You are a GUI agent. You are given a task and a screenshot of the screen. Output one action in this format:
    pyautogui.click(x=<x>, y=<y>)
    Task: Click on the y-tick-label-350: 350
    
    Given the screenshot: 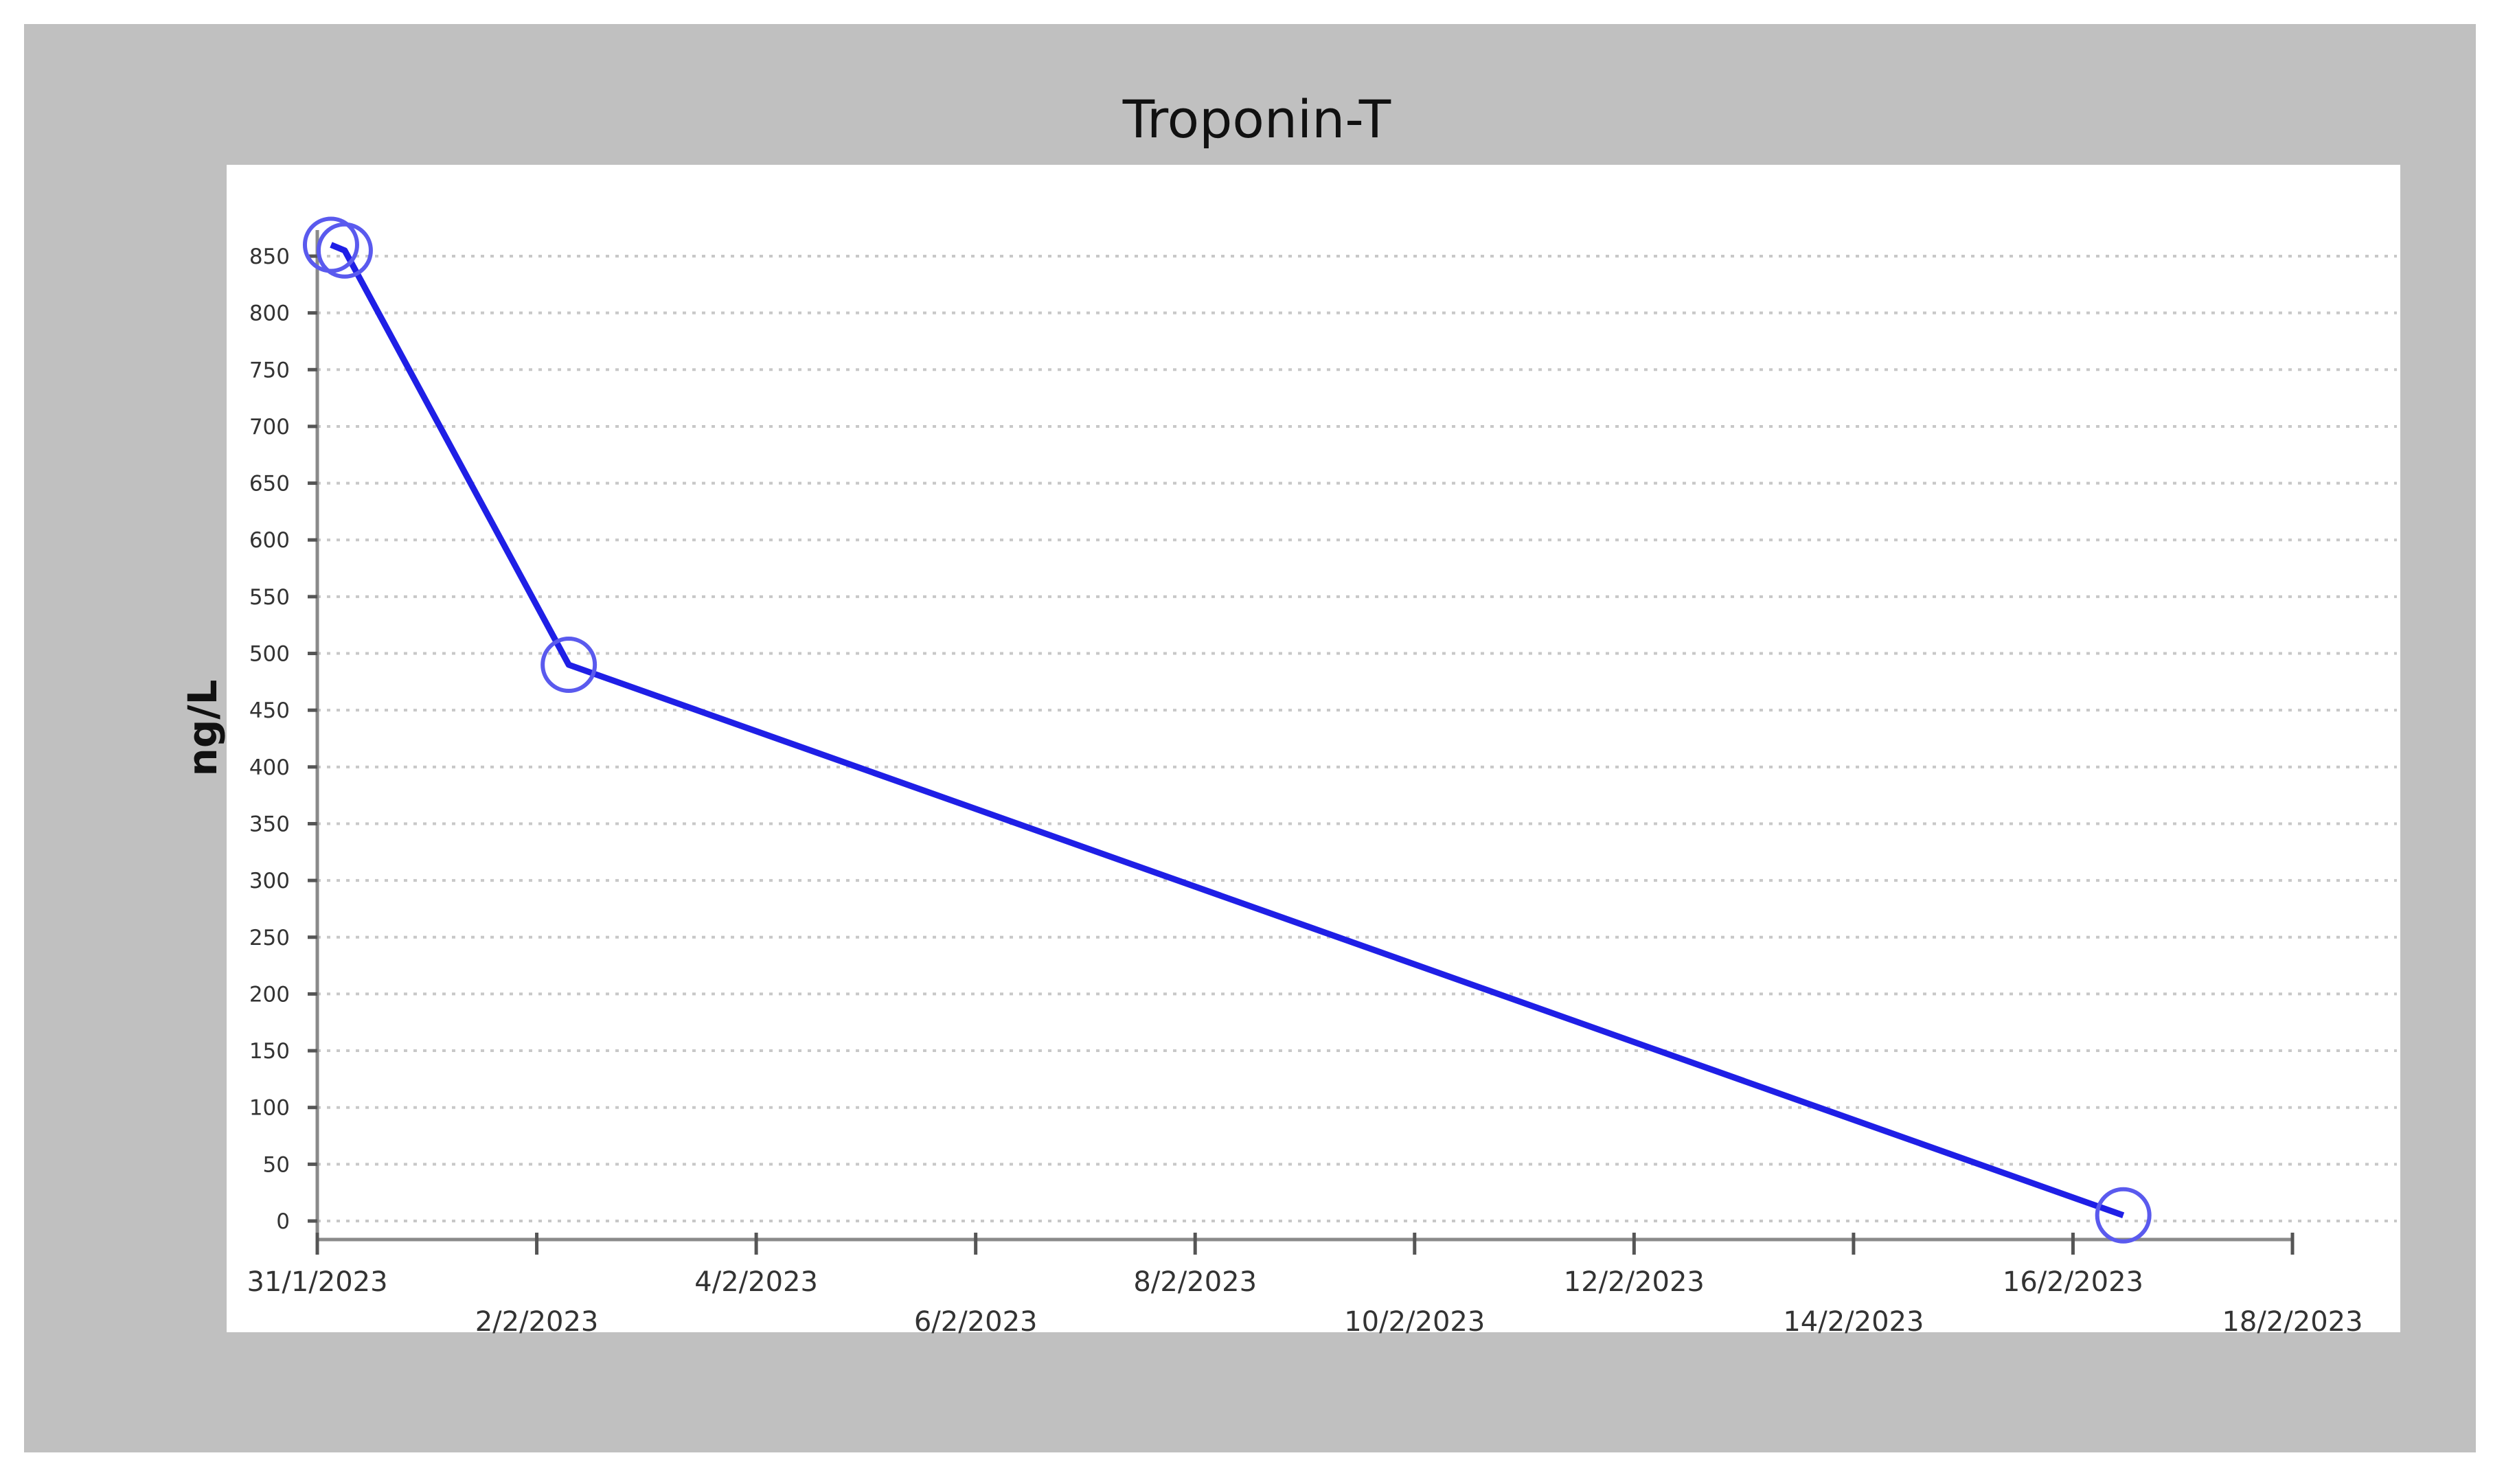 What is the action you would take?
    pyautogui.click(x=269, y=824)
    